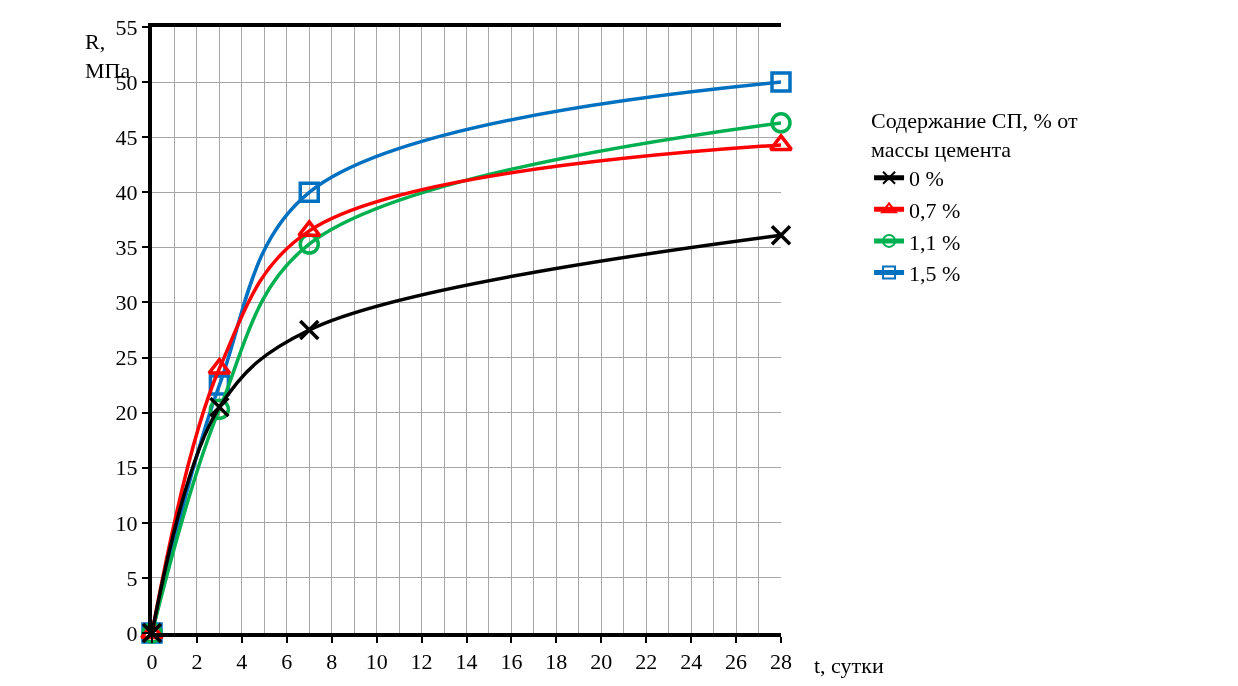  I want to click on y-tick-label: 40, so click(126, 192).